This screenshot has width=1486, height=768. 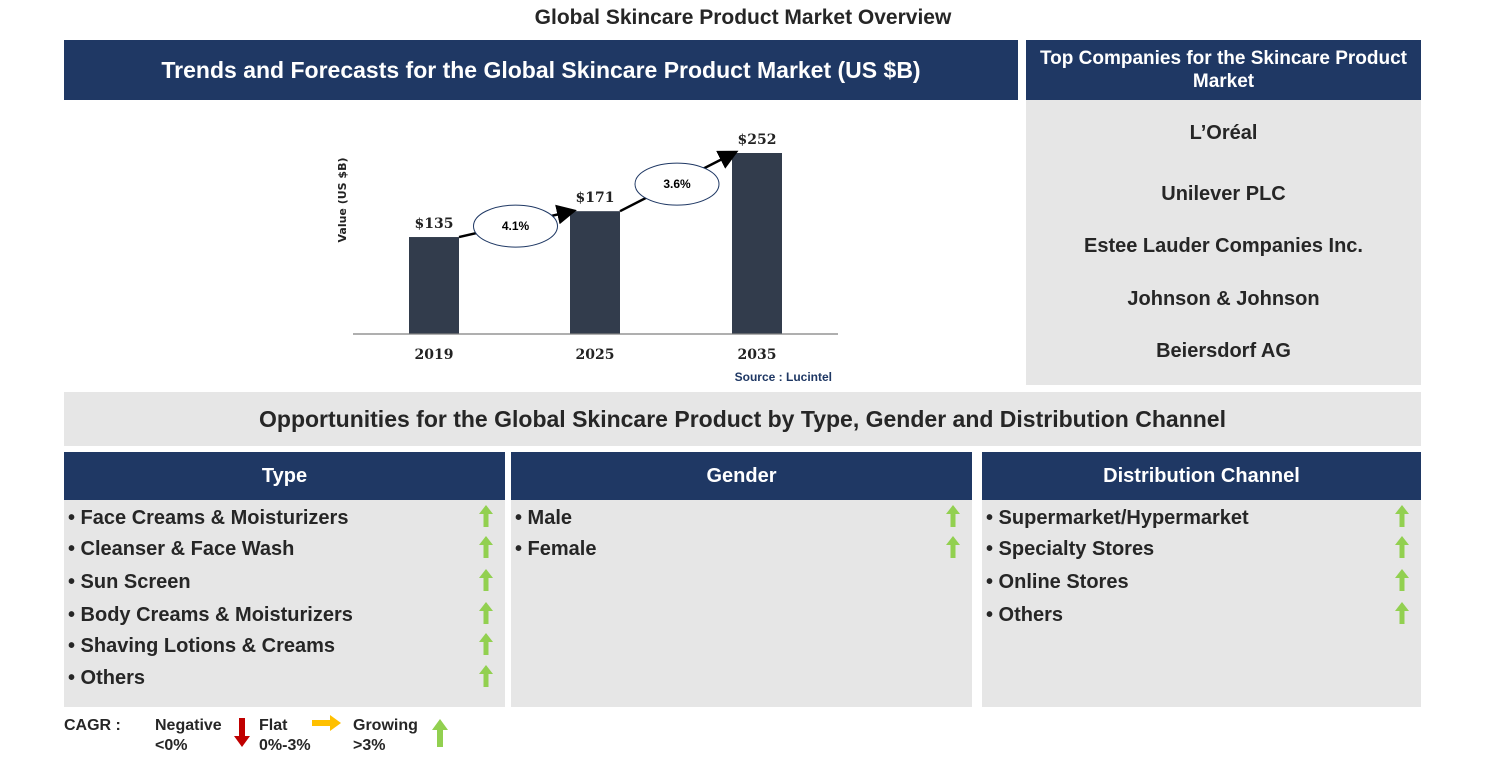 I want to click on x-tick-label: 2025, so click(x=595, y=355).